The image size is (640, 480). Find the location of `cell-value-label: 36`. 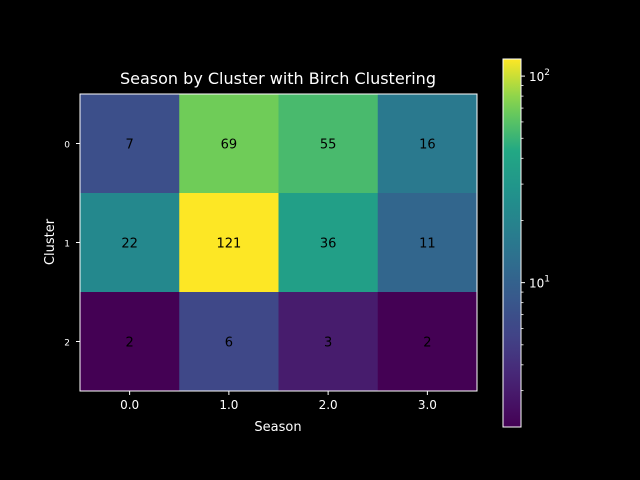

cell-value-label: 36 is located at coordinates (328, 244).